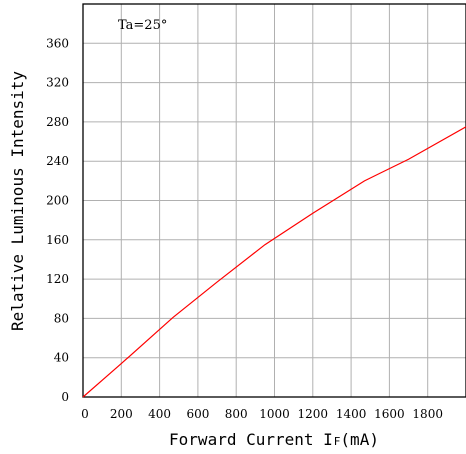  Describe the element at coordinates (359, 439) in the screenshot. I see `x-axis-title-unit: (mA)` at that location.